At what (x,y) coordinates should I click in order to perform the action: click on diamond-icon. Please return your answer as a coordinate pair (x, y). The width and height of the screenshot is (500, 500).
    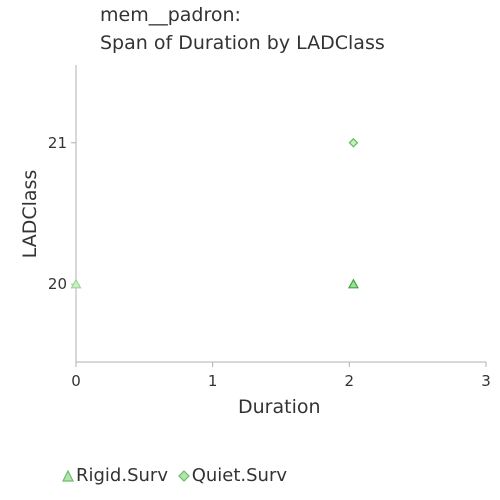
    Looking at the image, I should click on (183, 476).